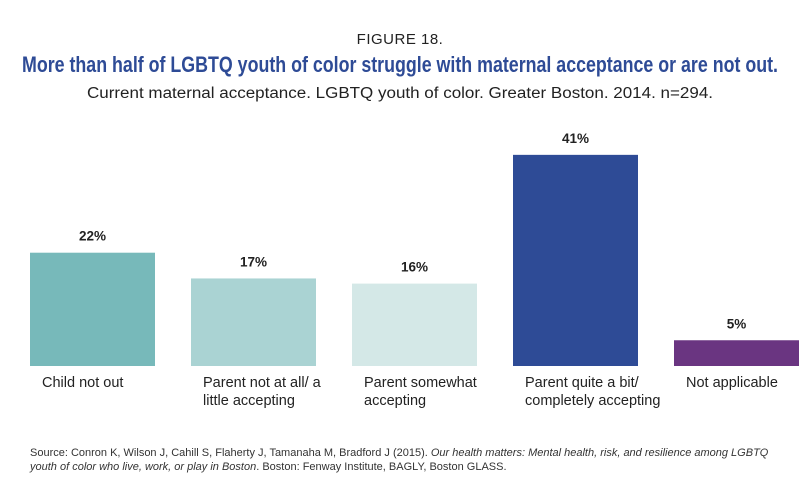 This screenshot has width=800, height=496. I want to click on category-label: Child not out, so click(83, 383).